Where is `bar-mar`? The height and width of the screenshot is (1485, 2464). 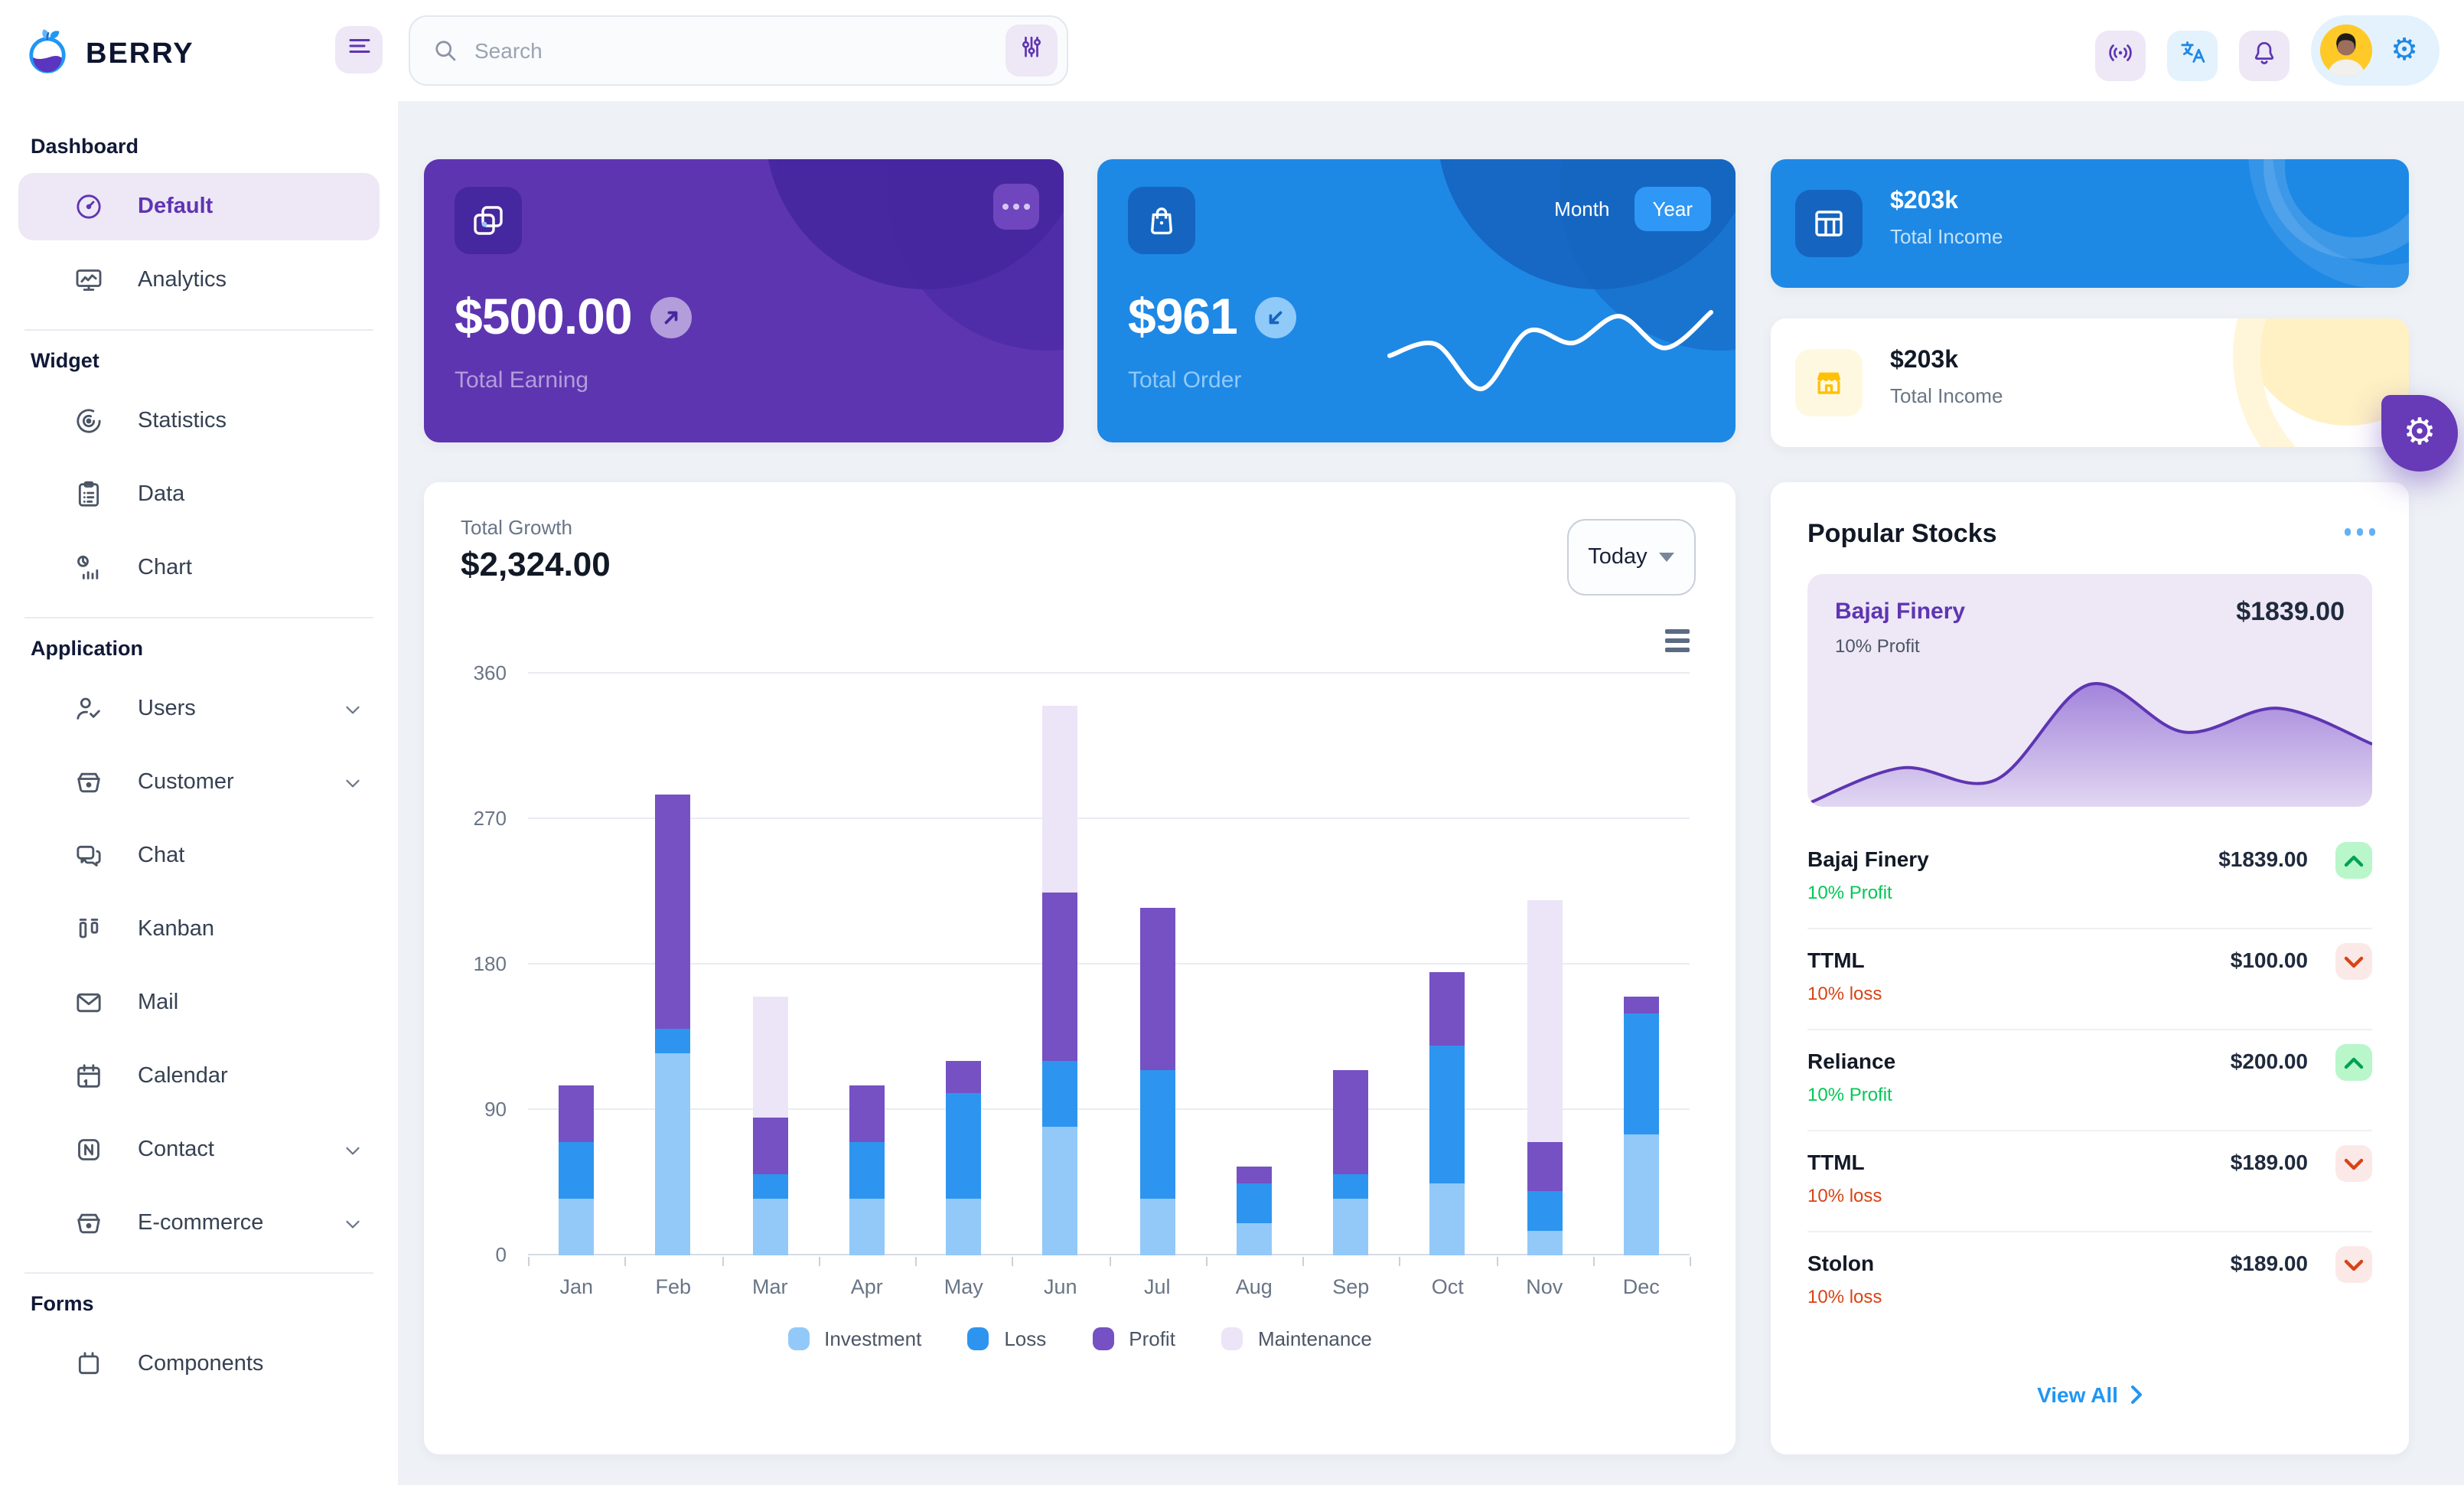 bar-mar is located at coordinates (770, 1126).